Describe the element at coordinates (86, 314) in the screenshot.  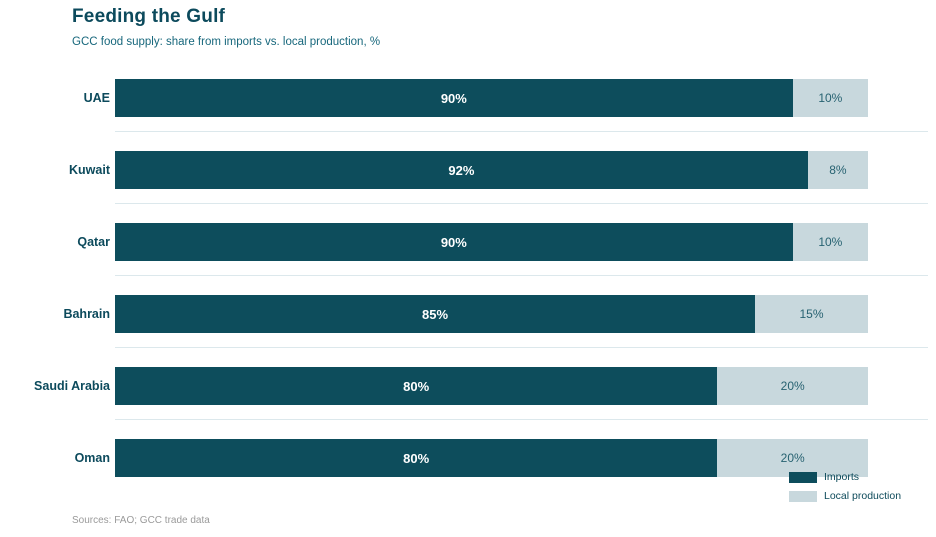
I see `category-label: Bahrain` at that location.